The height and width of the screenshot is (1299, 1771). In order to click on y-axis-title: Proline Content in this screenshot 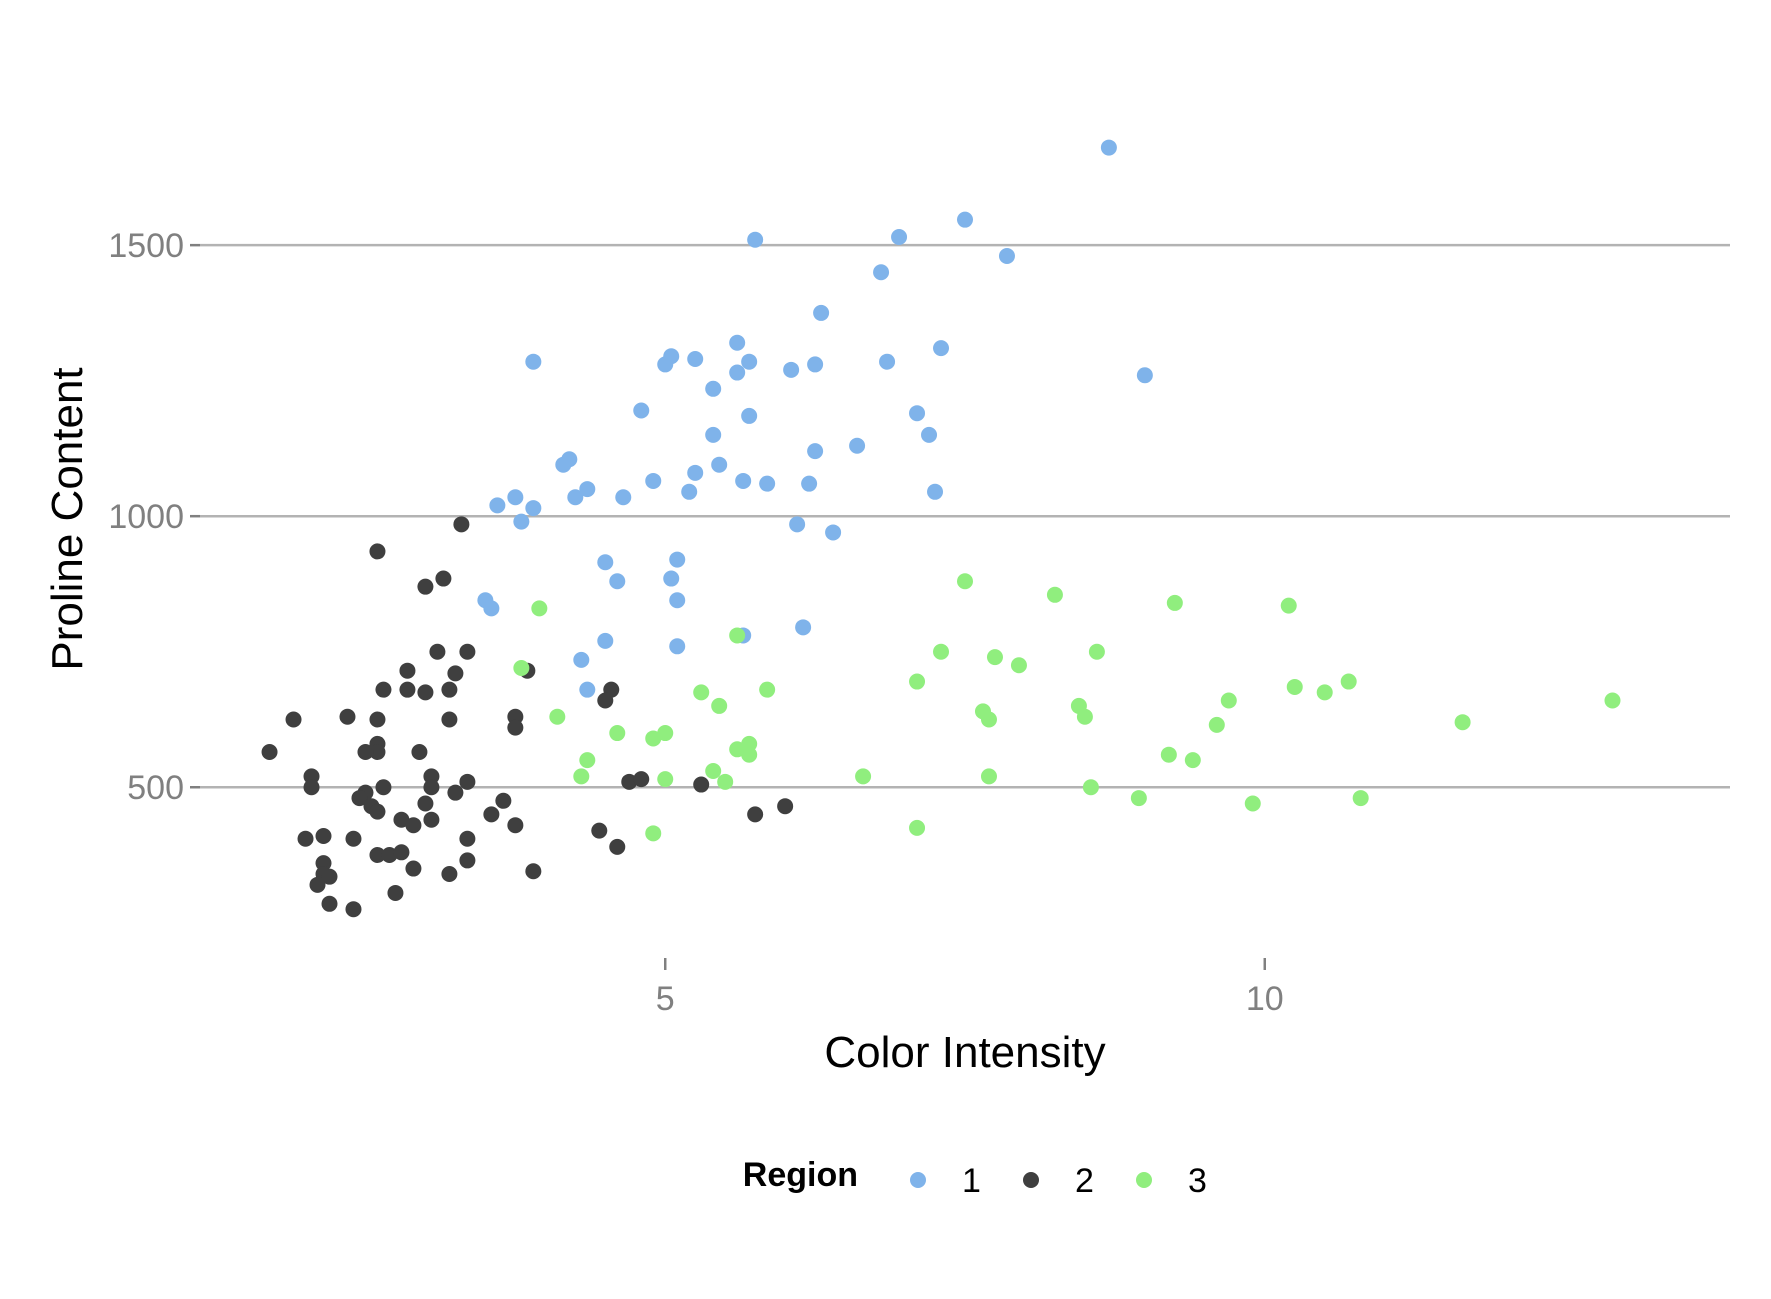, I will do `click(67, 518)`.